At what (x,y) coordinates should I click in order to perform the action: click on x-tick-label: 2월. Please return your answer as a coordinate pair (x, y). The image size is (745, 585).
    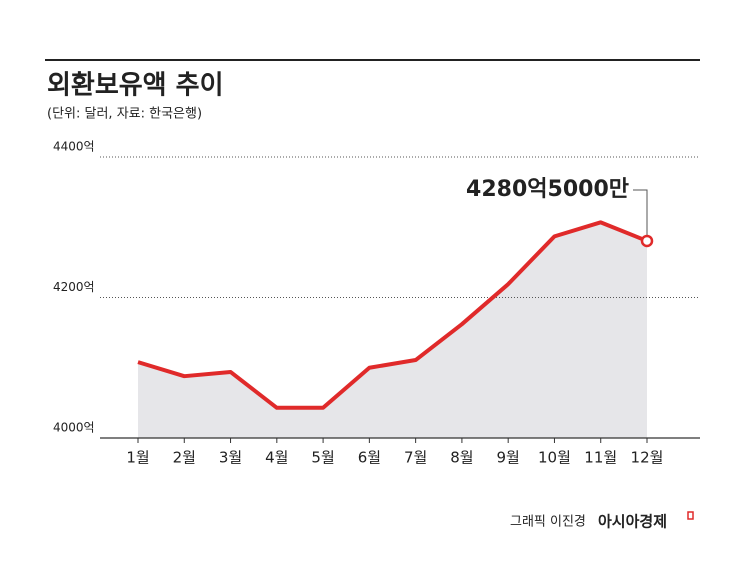
    Looking at the image, I should click on (184, 458).